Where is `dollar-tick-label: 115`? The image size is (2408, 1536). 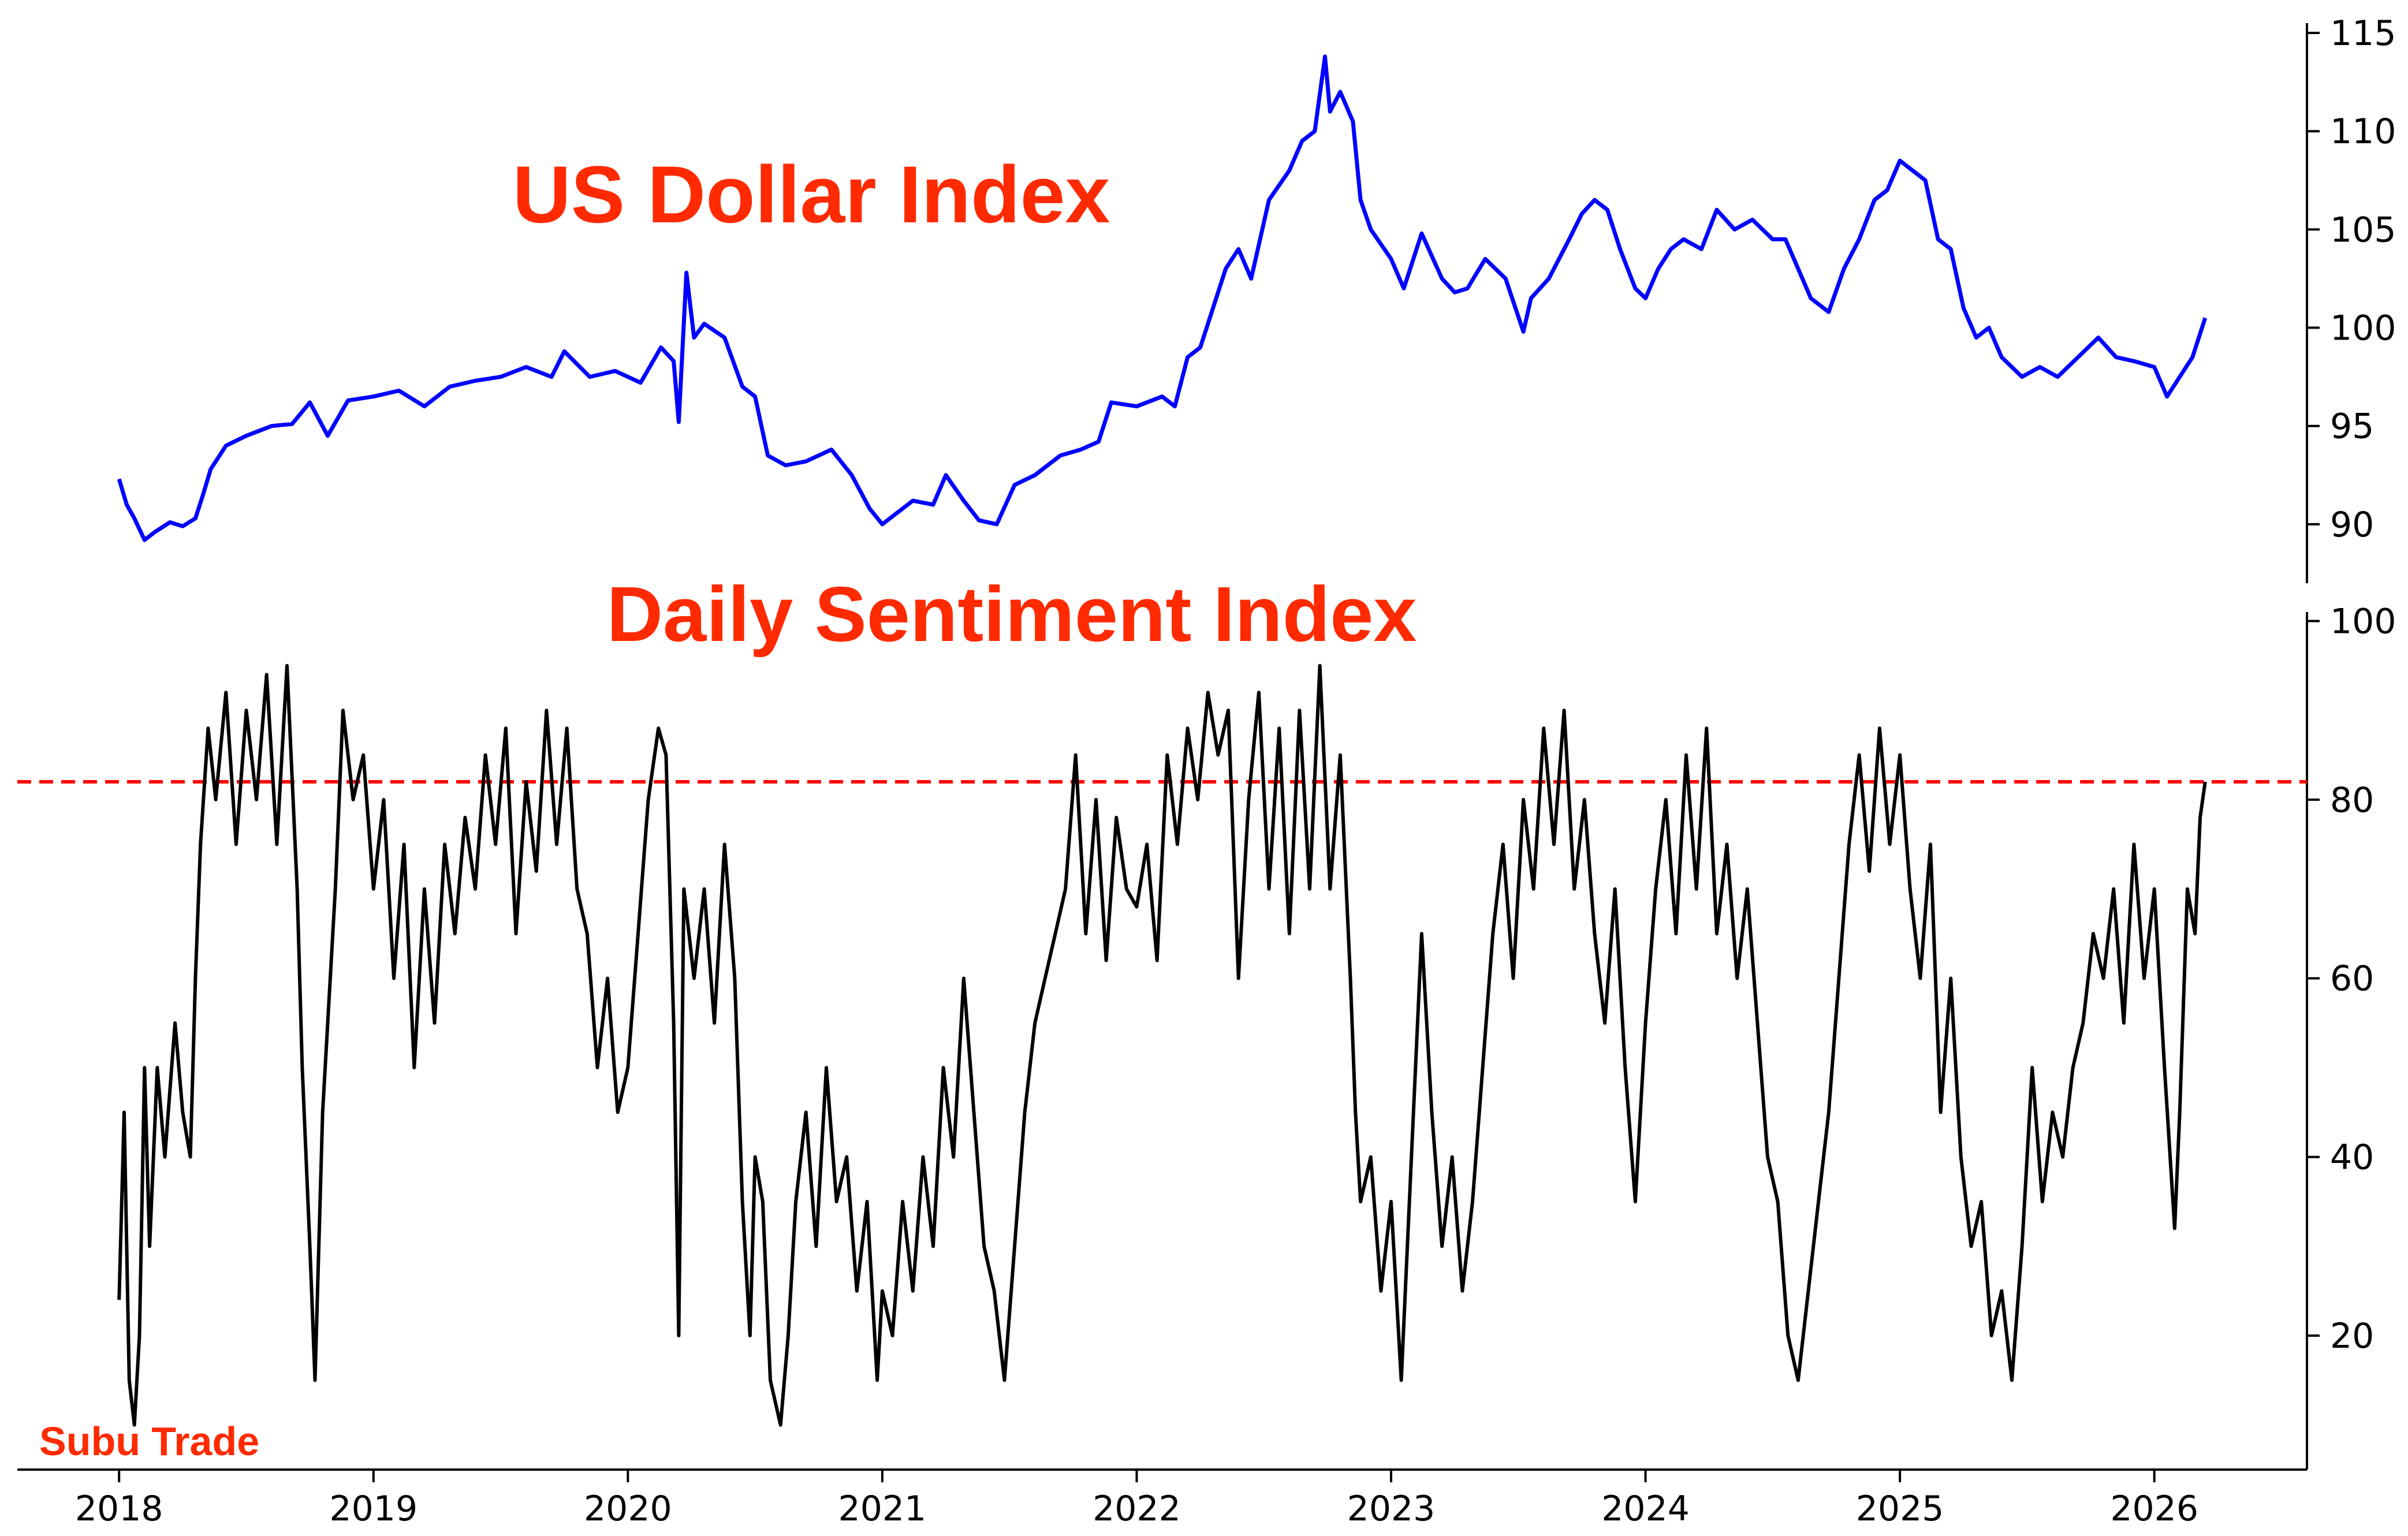 dollar-tick-label: 115 is located at coordinates (2363, 33).